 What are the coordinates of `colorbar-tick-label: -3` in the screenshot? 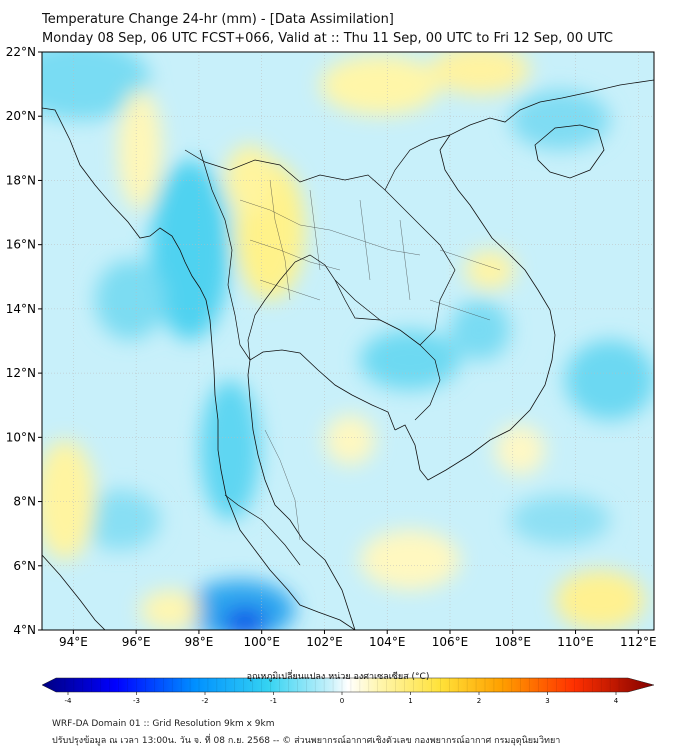 It's located at (136, 701).